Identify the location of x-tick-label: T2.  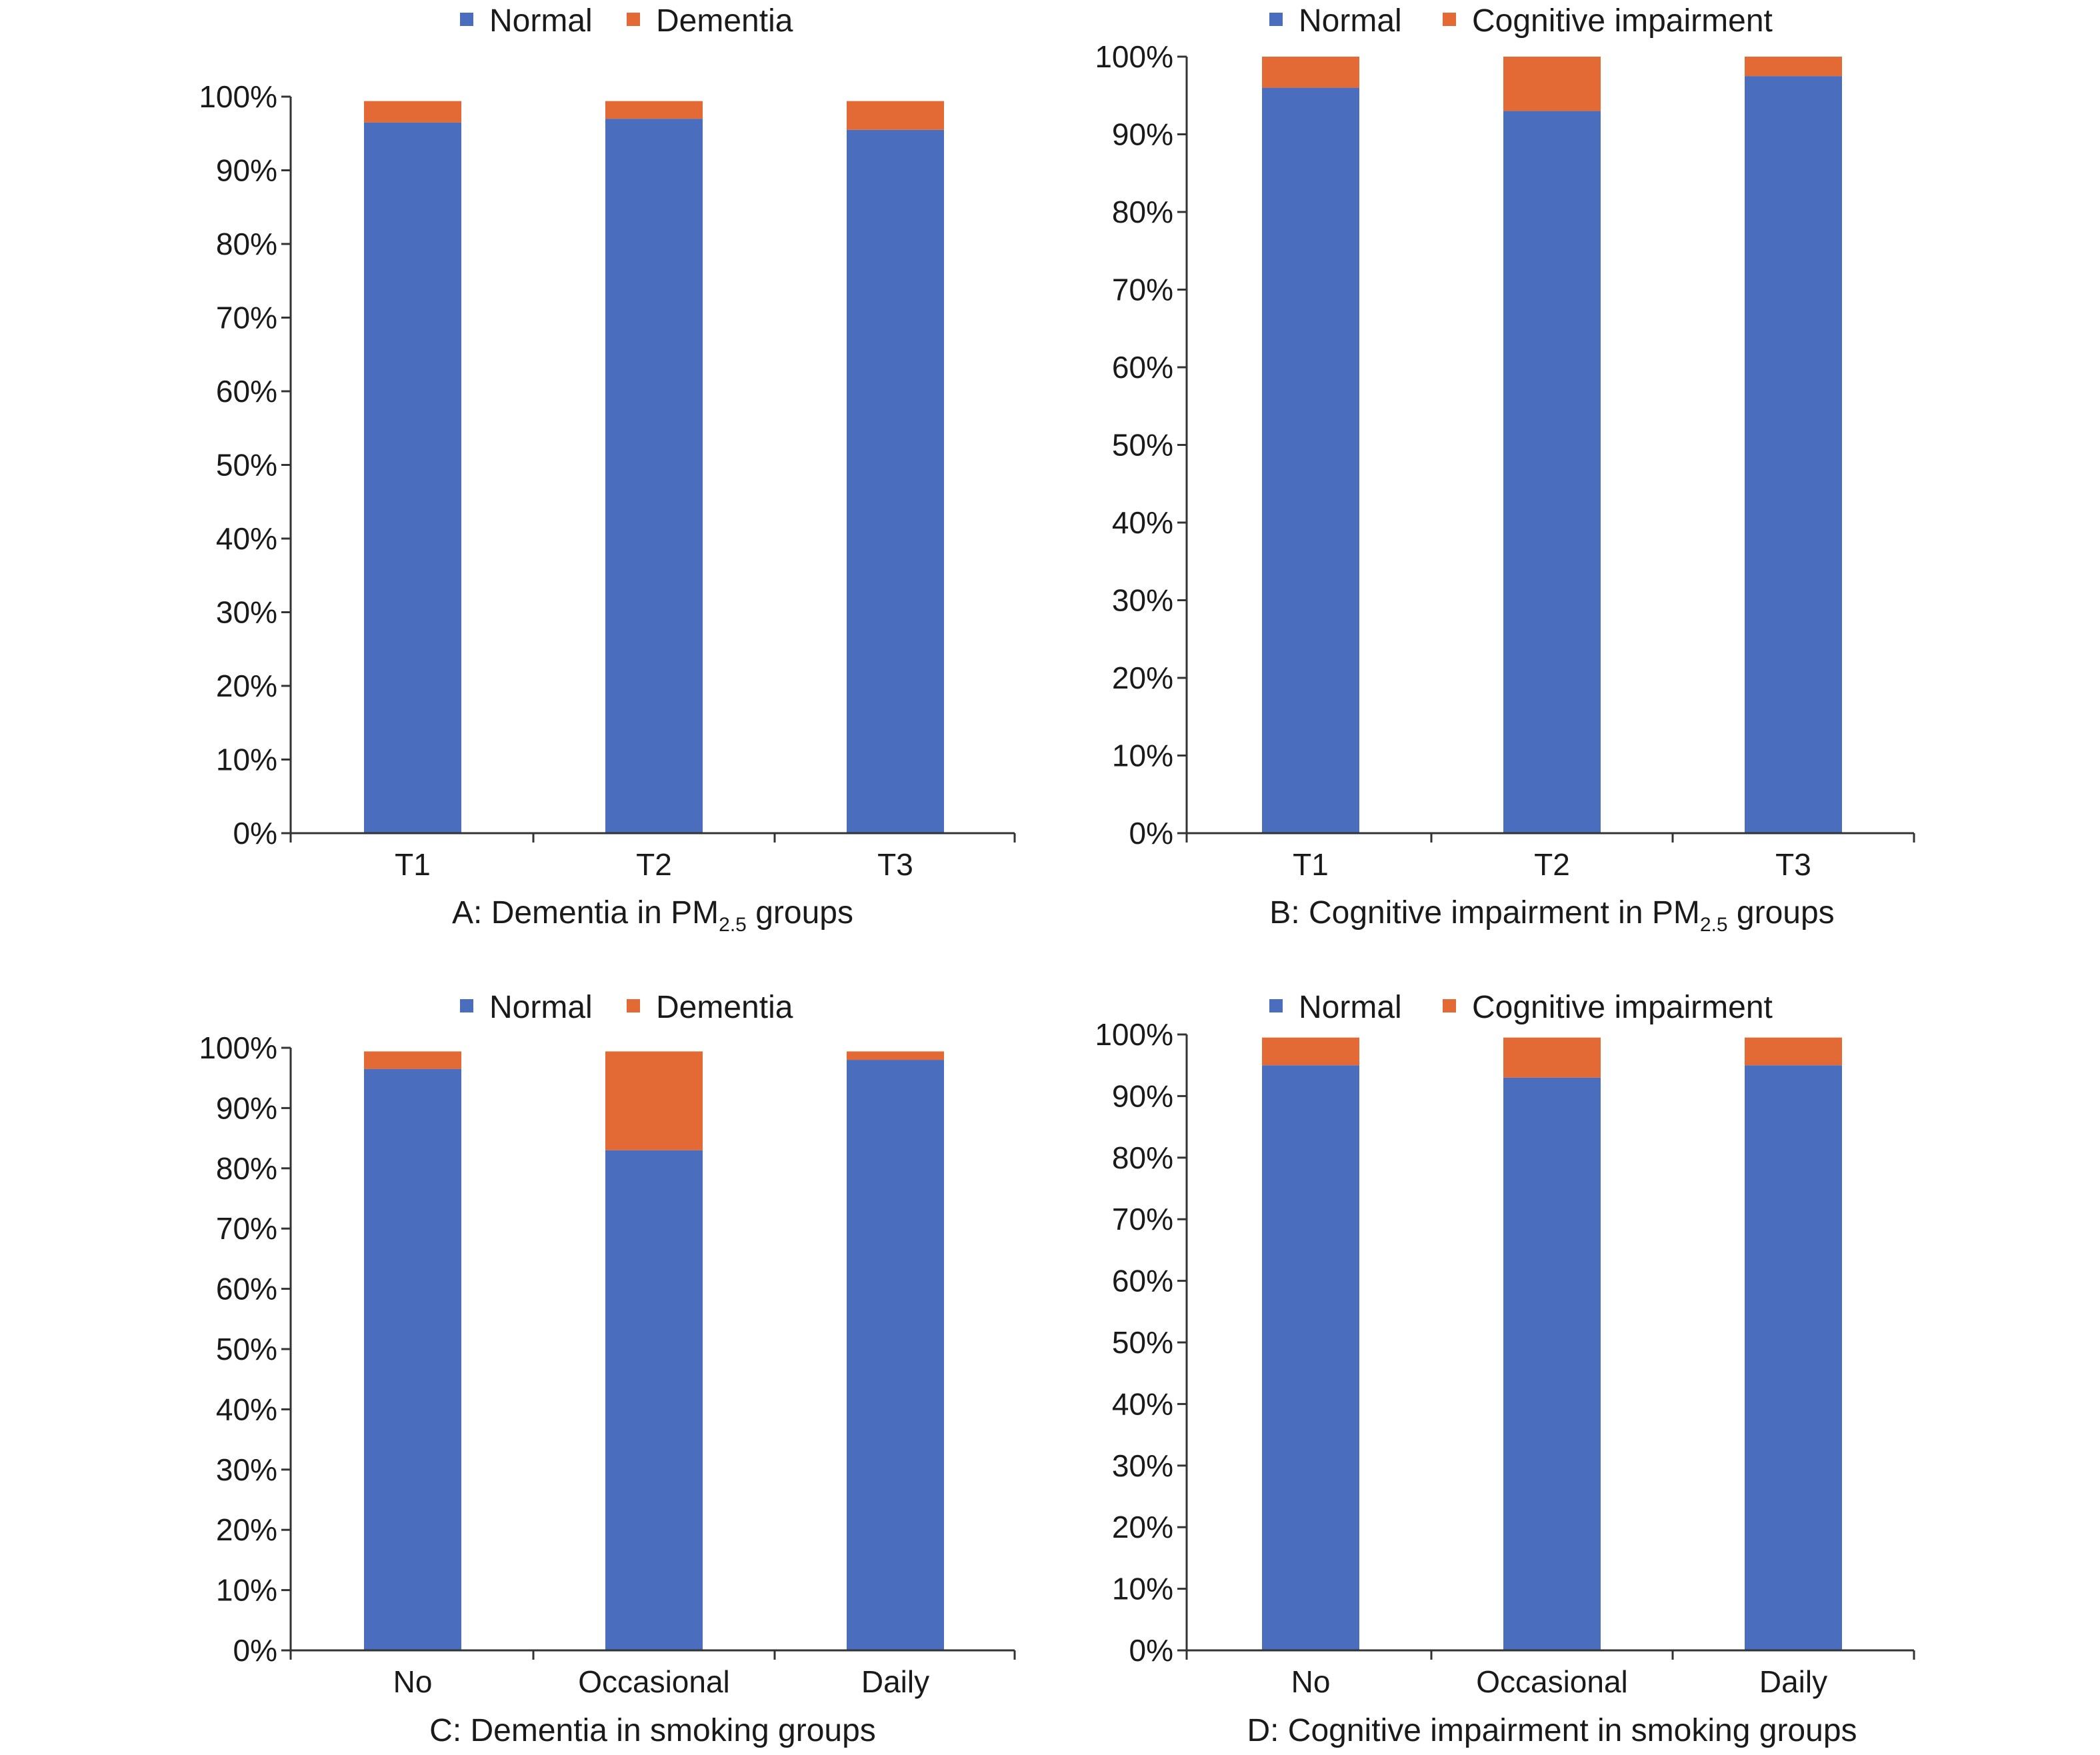
(1552, 864).